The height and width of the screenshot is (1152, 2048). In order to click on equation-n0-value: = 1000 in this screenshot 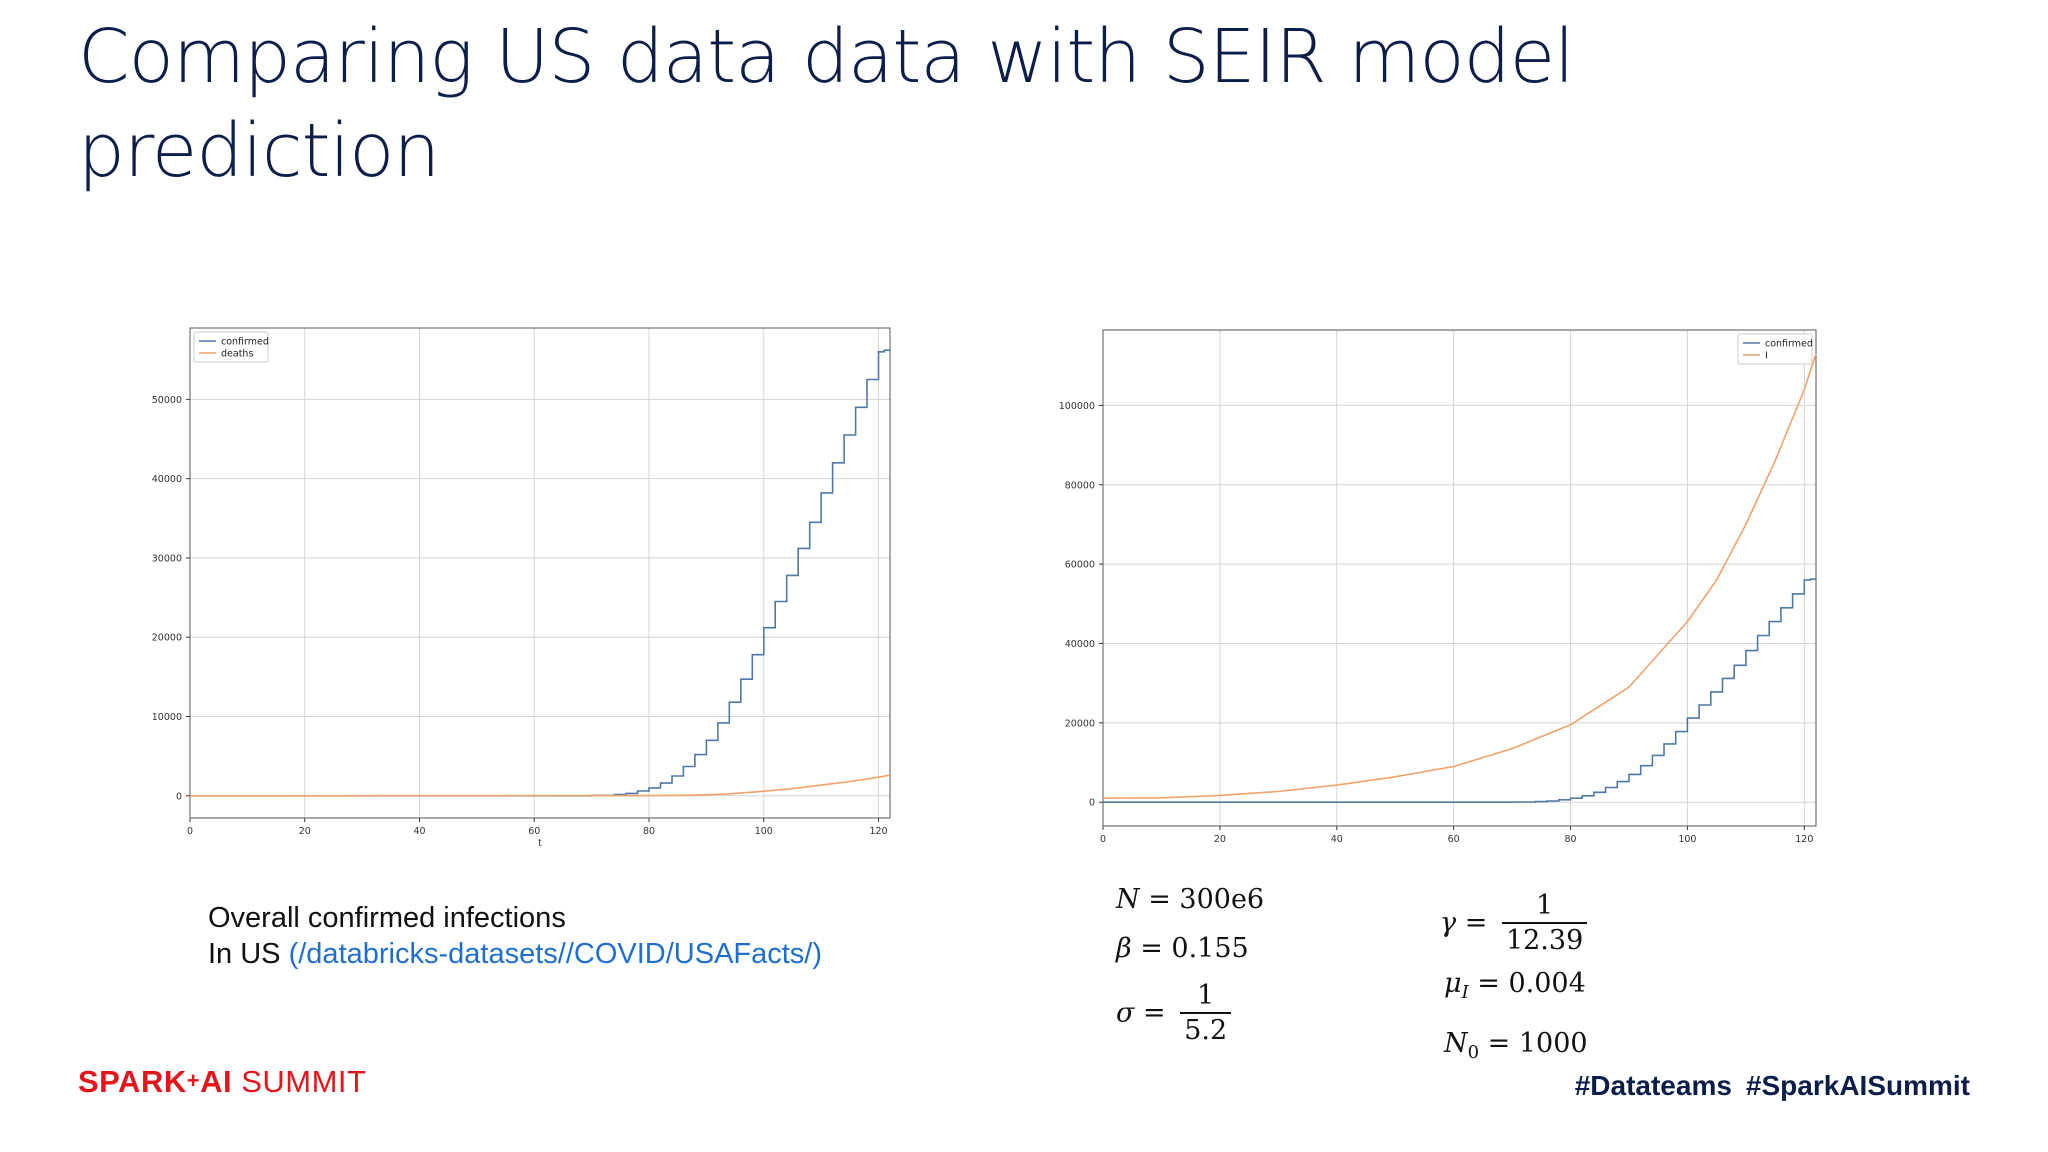, I will do `click(1533, 1043)`.